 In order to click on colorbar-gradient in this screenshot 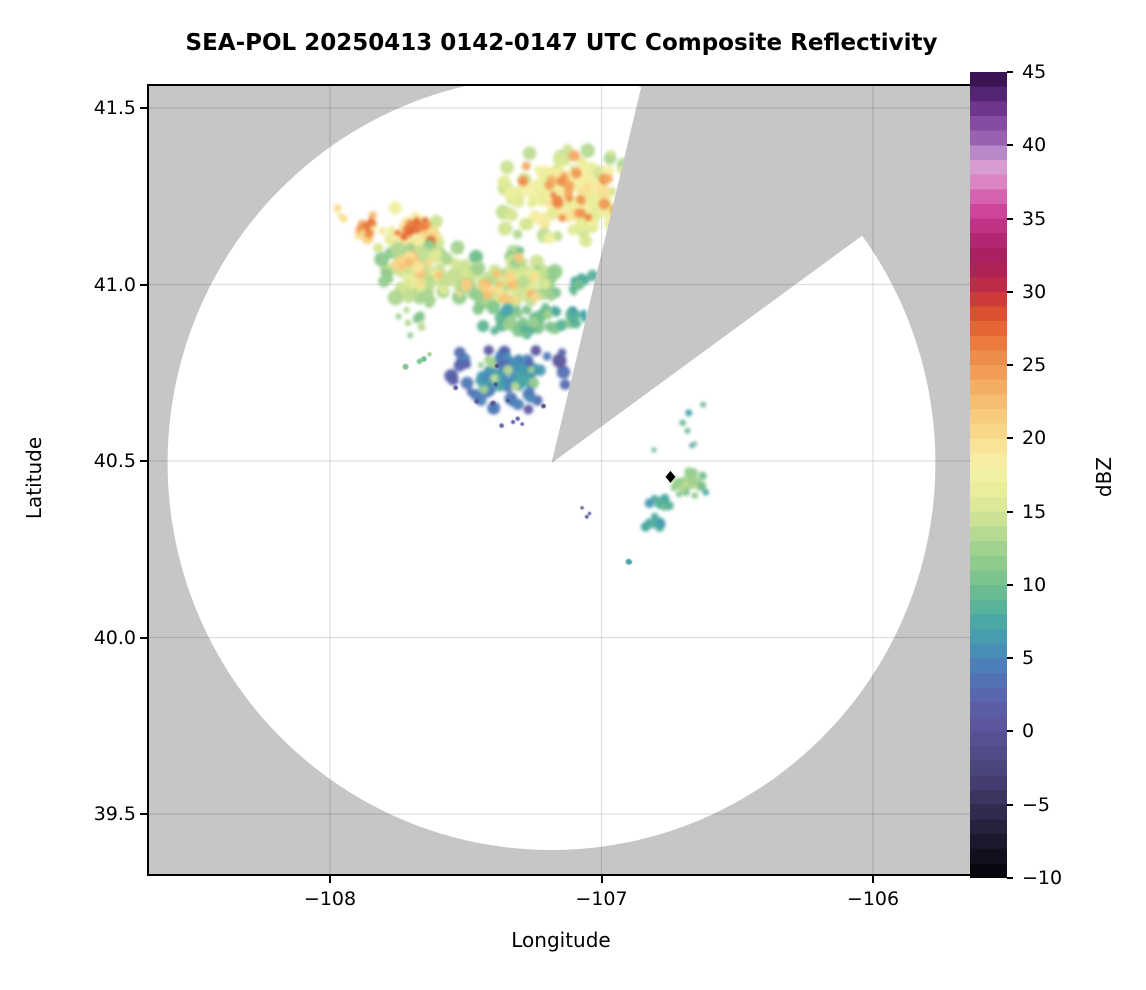, I will do `click(988, 475)`.